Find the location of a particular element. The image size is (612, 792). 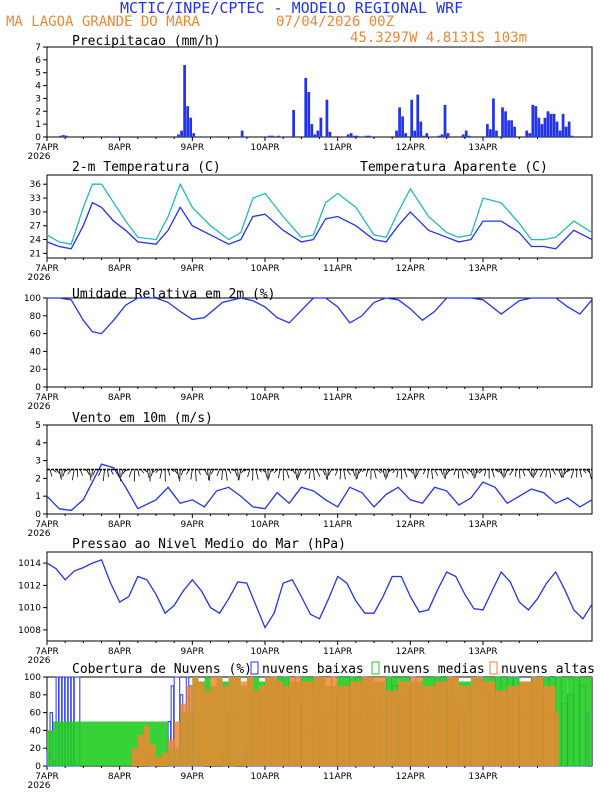

pressure-xtick-label: 7APR is located at coordinates (47, 652).